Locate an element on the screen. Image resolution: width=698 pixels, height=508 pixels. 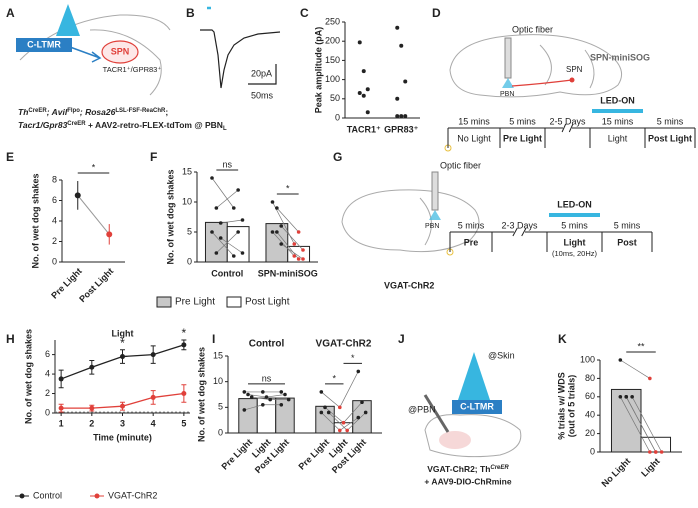
y-axis-label: % trials w/ WDS is located at coordinates (561, 406).